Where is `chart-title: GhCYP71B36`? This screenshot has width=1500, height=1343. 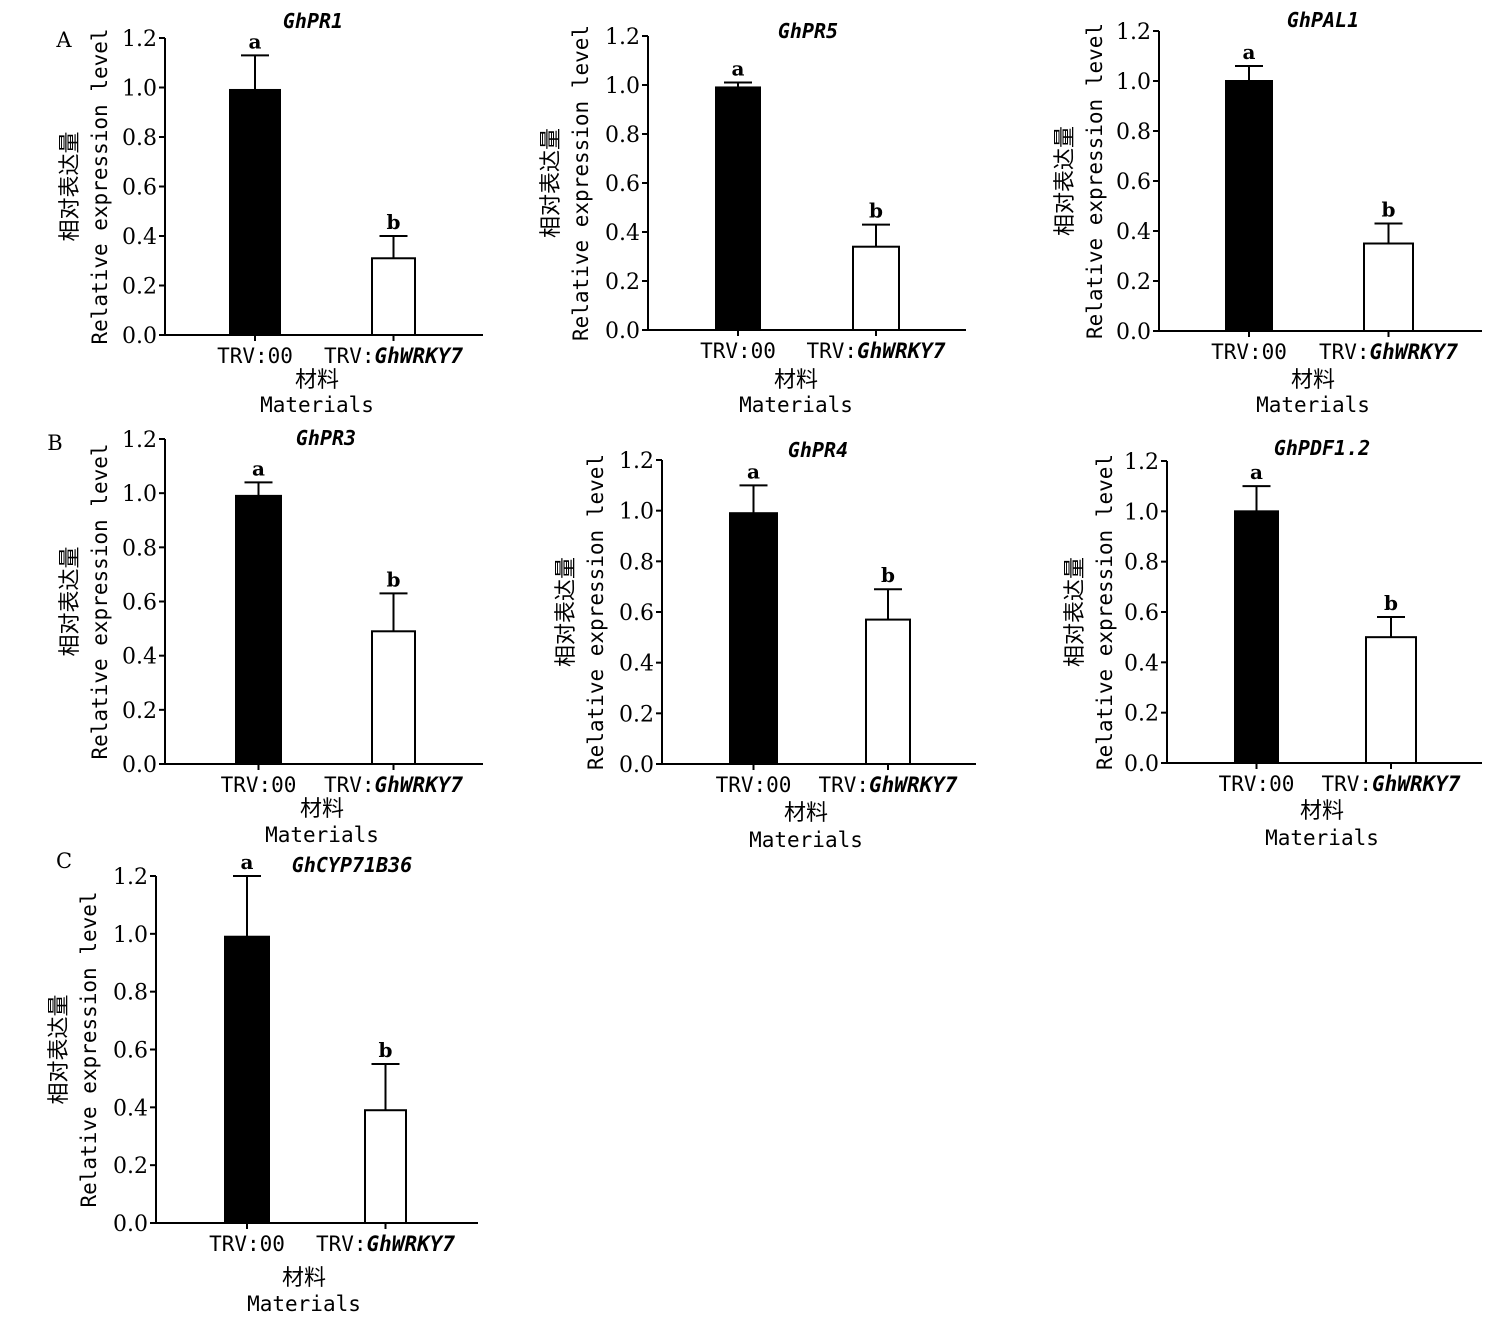
chart-title: GhCYP71B36 is located at coordinates (352, 865).